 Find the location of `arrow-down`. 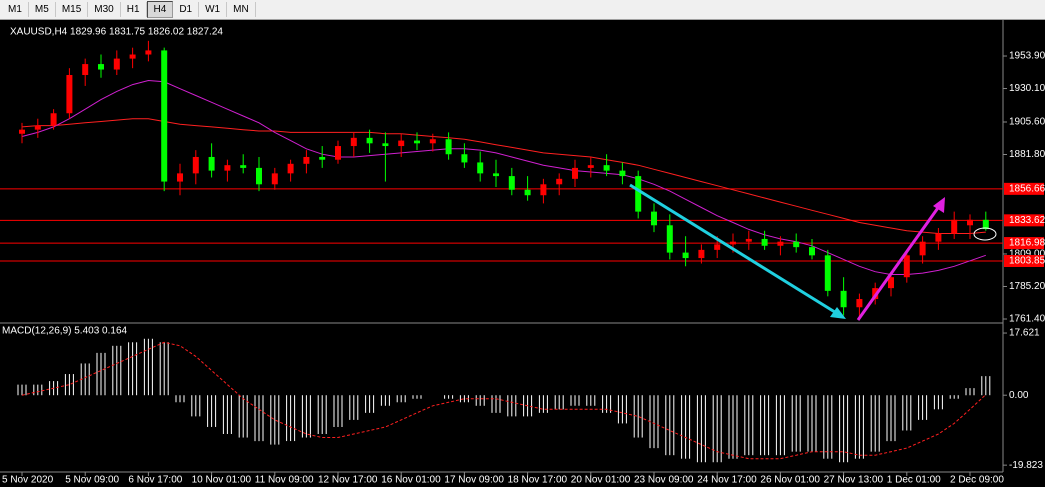

arrow-down is located at coordinates (734, 249).